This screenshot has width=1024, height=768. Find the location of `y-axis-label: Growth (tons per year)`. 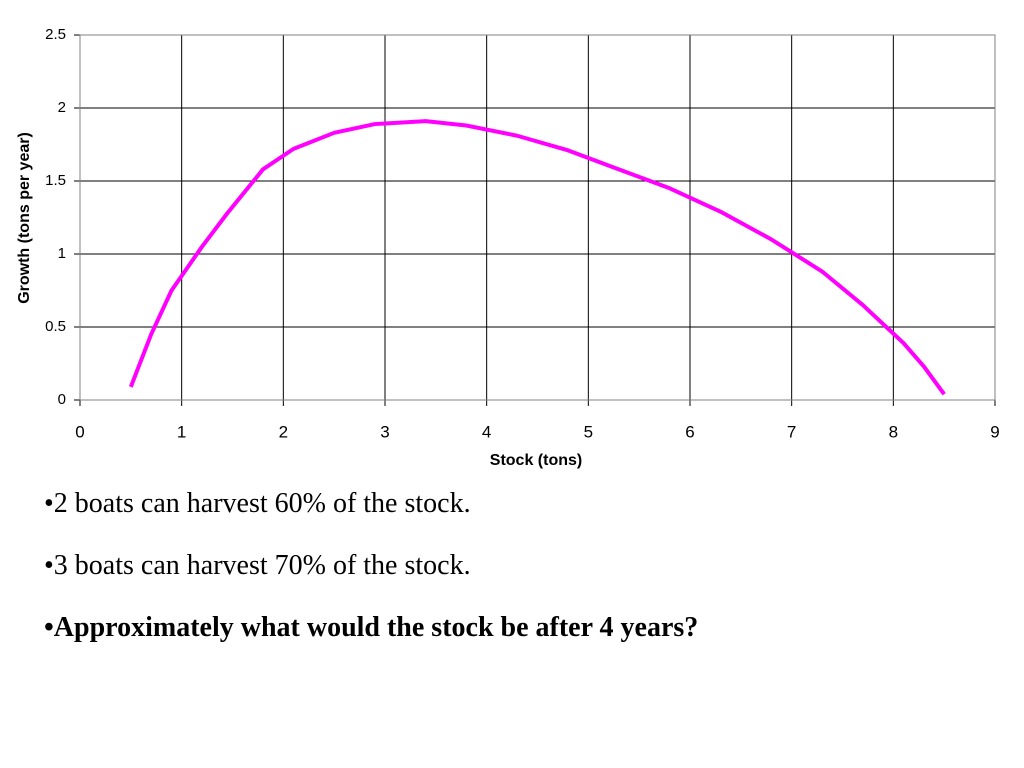

y-axis-label: Growth (tons per year) is located at coordinates (24, 218).